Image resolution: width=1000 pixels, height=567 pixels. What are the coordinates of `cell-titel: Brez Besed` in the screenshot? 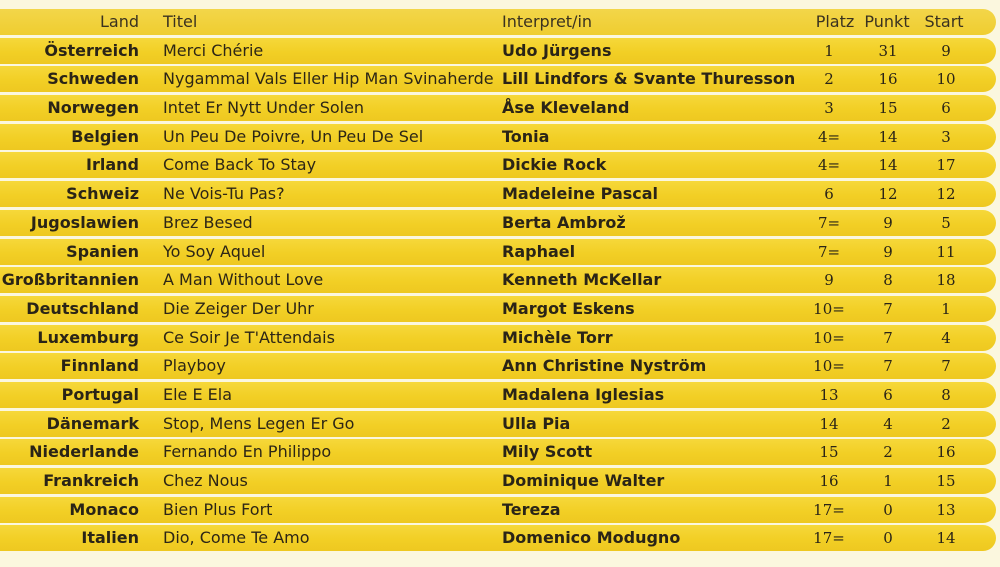 It's located at (208, 222).